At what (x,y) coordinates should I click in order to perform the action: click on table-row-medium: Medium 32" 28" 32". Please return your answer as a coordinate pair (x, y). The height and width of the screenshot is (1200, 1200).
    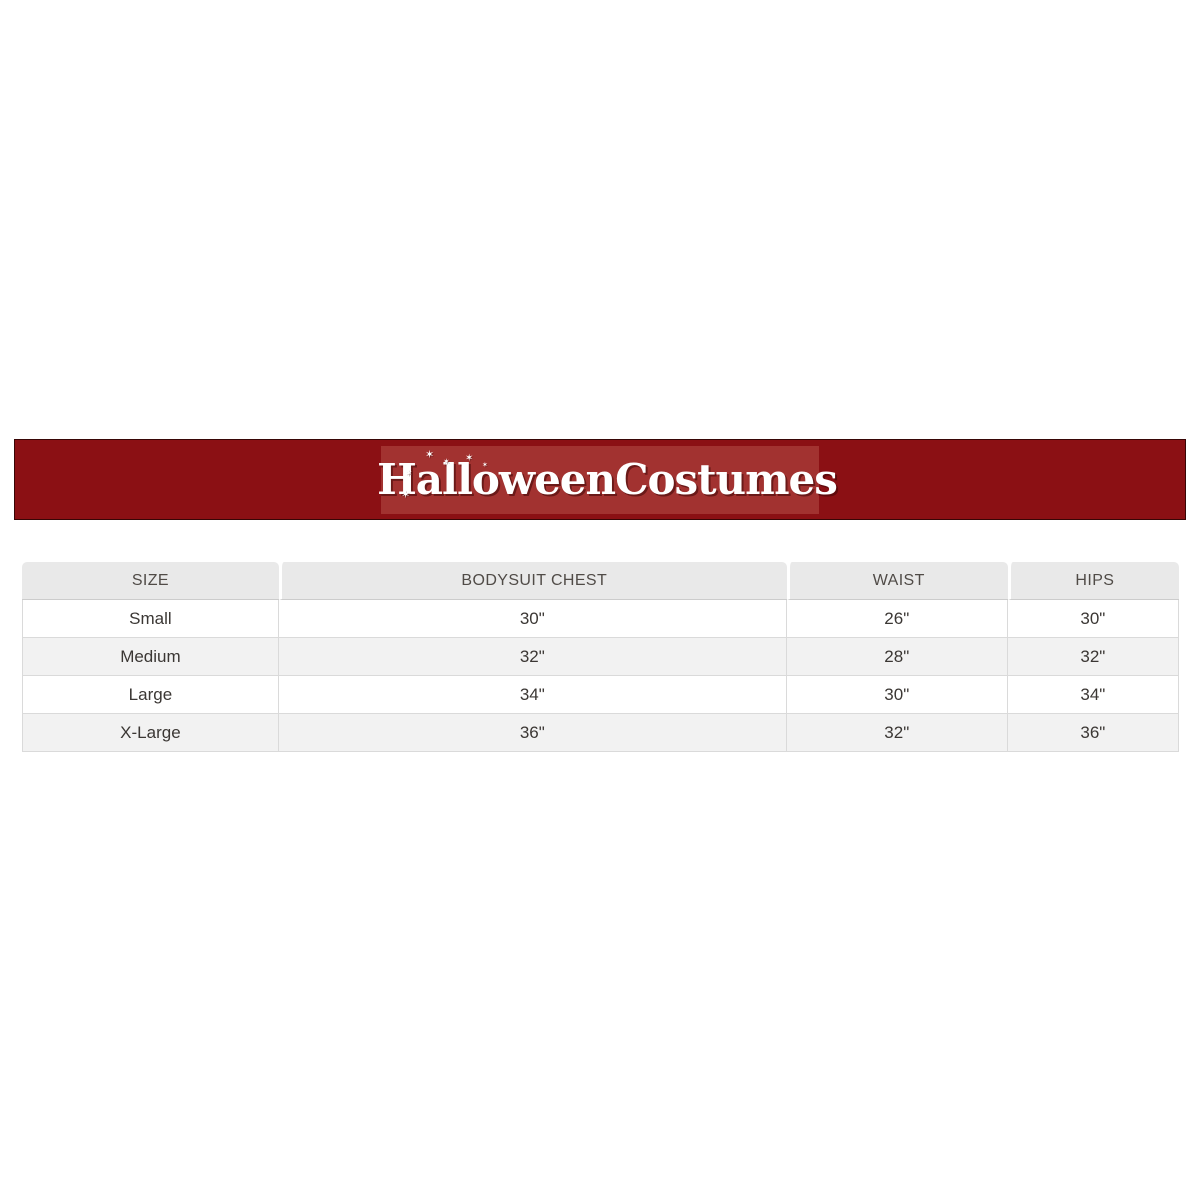
    Looking at the image, I should click on (600, 657).